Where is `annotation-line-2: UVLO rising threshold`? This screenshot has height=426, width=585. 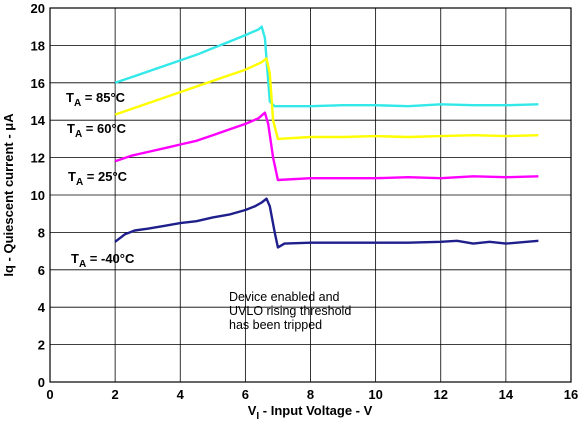 annotation-line-2: UVLO rising threshold is located at coordinates (290, 311).